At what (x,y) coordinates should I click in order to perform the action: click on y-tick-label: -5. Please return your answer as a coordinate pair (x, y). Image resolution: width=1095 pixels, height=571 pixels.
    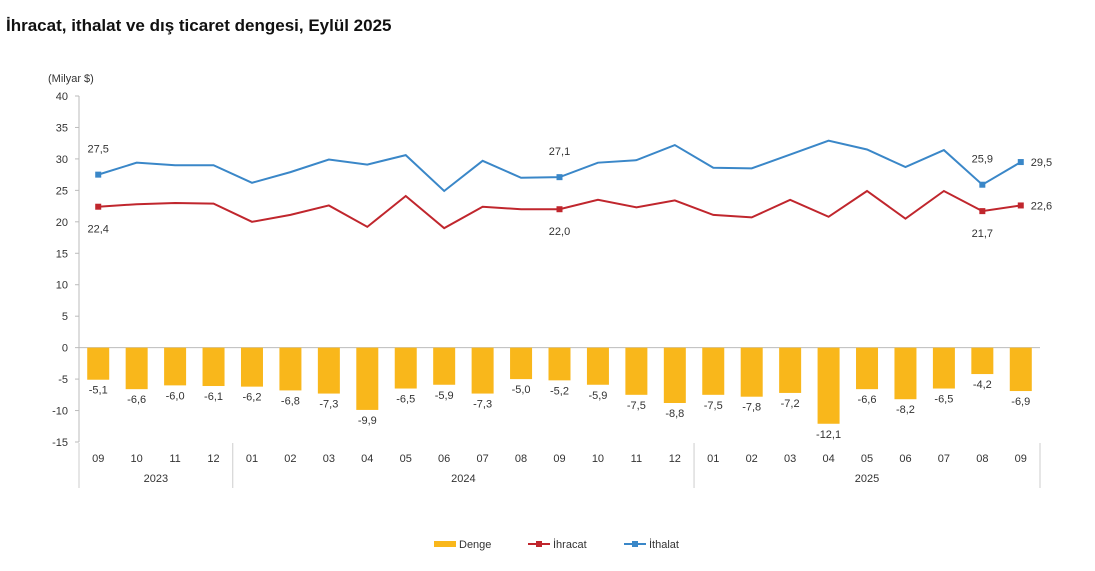
    Looking at the image, I should click on (63, 380).